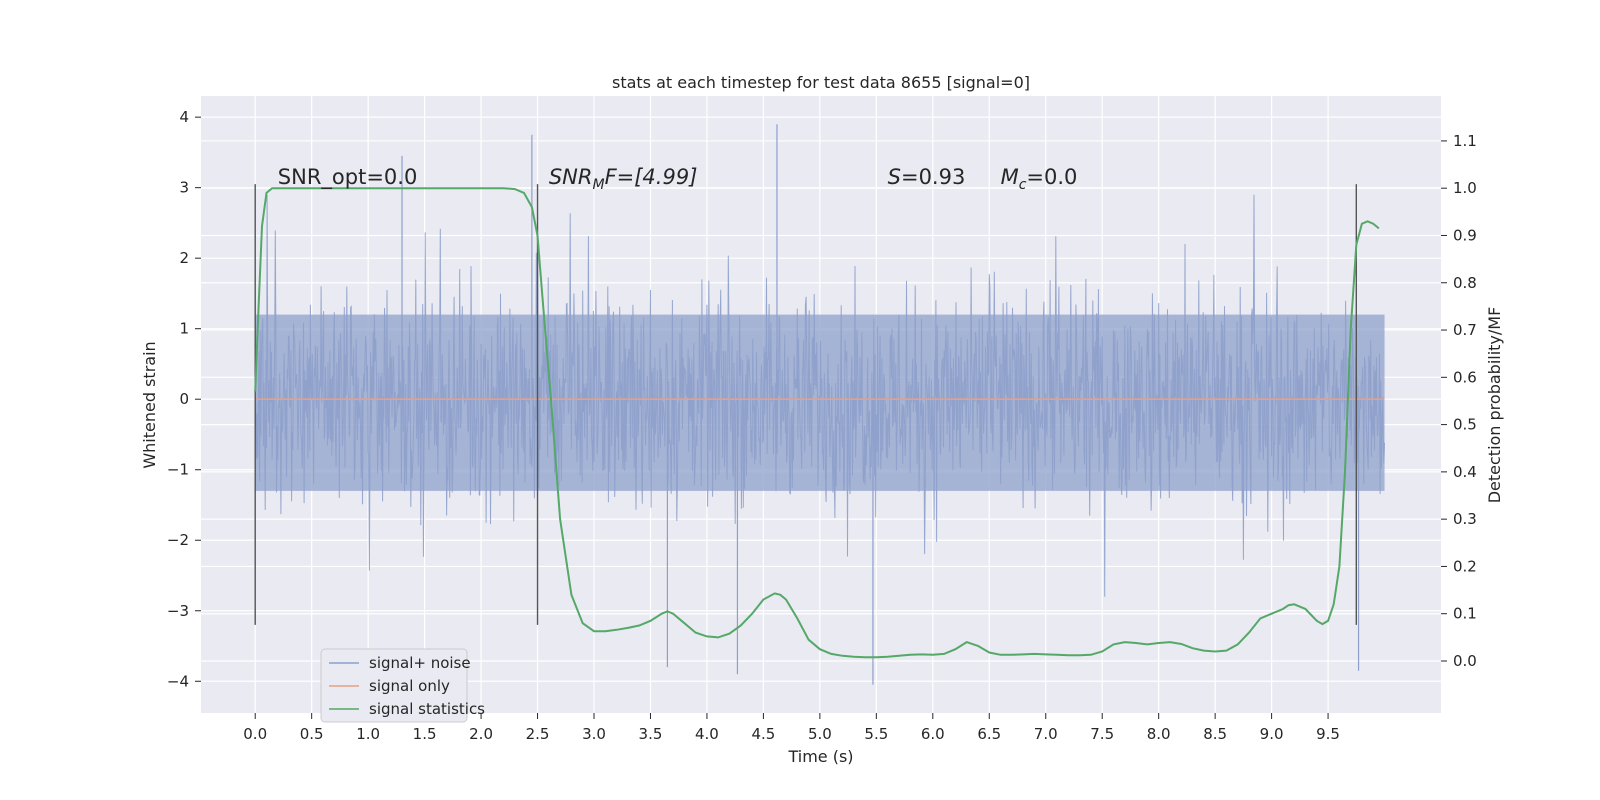  I want to click on y2-tick-label: 0.7, so click(1465, 330).